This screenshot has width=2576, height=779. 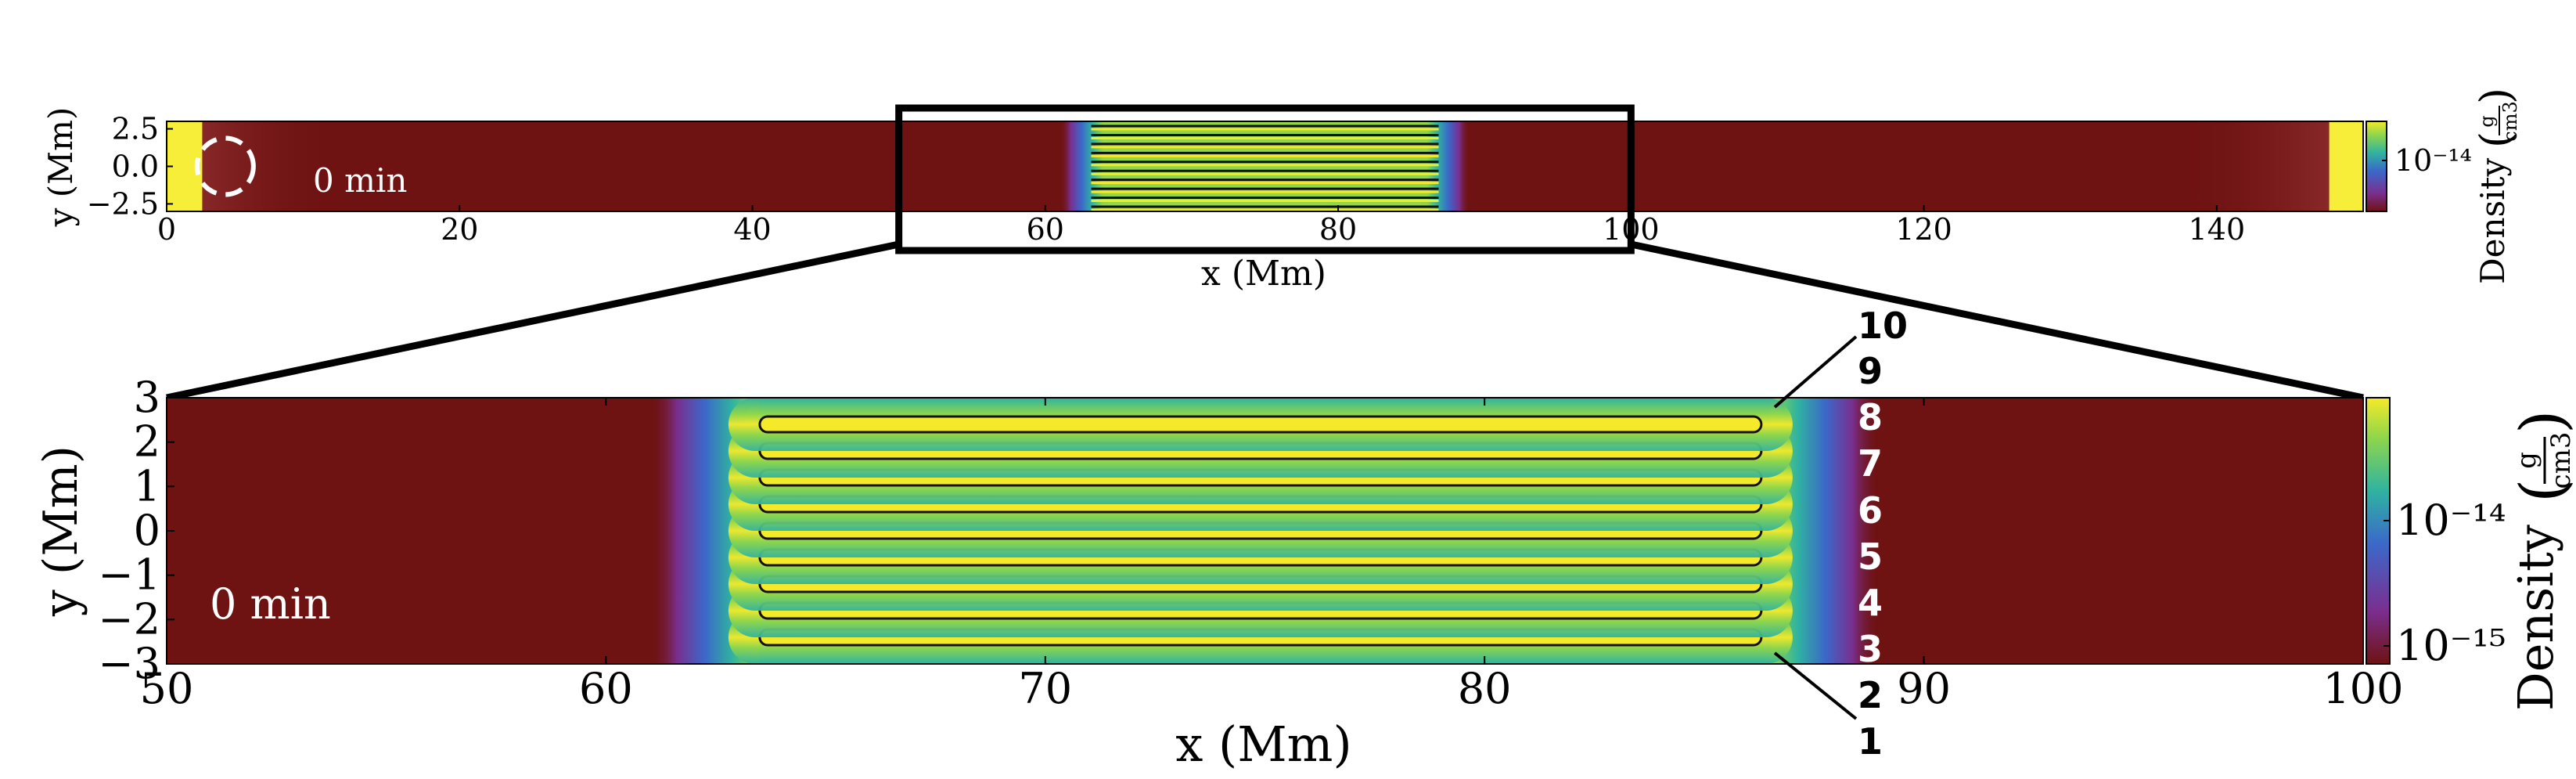 I want to click on overview-x-ticks: 0 20 40 60 80 100 120 140, so click(x=1201, y=226).